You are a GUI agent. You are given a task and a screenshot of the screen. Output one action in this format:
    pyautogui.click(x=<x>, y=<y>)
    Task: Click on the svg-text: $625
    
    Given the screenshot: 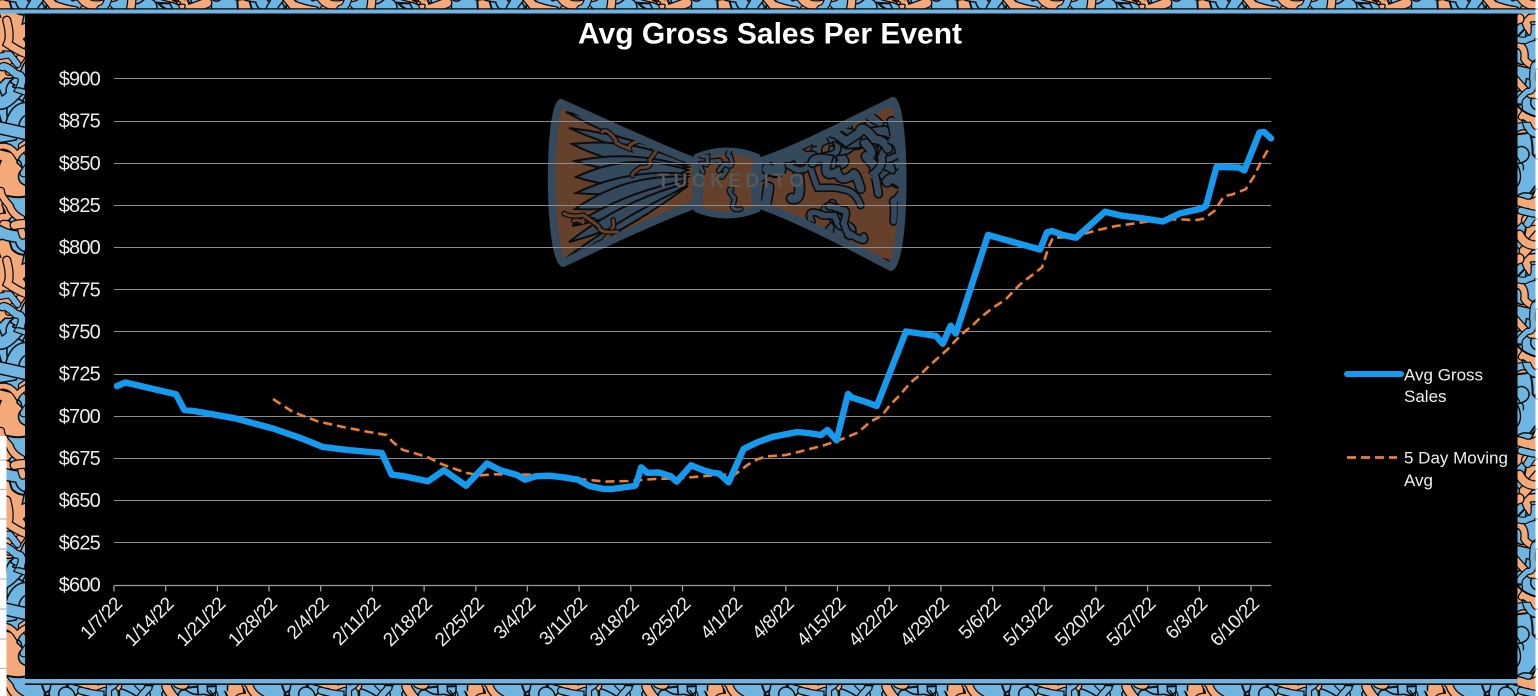 What is the action you would take?
    pyautogui.click(x=80, y=543)
    